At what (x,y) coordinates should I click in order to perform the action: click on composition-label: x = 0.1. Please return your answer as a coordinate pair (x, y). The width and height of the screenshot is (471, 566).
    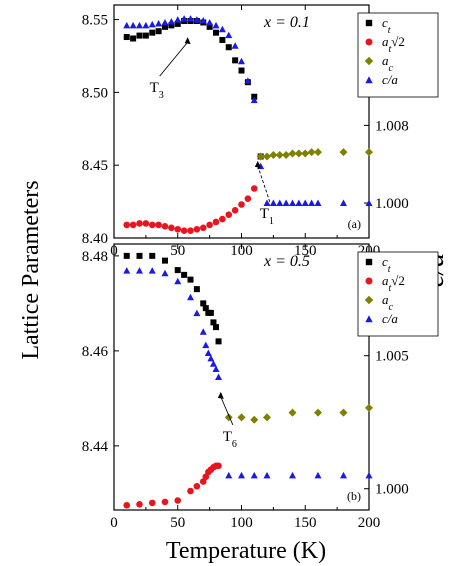
    Looking at the image, I should click on (286, 22).